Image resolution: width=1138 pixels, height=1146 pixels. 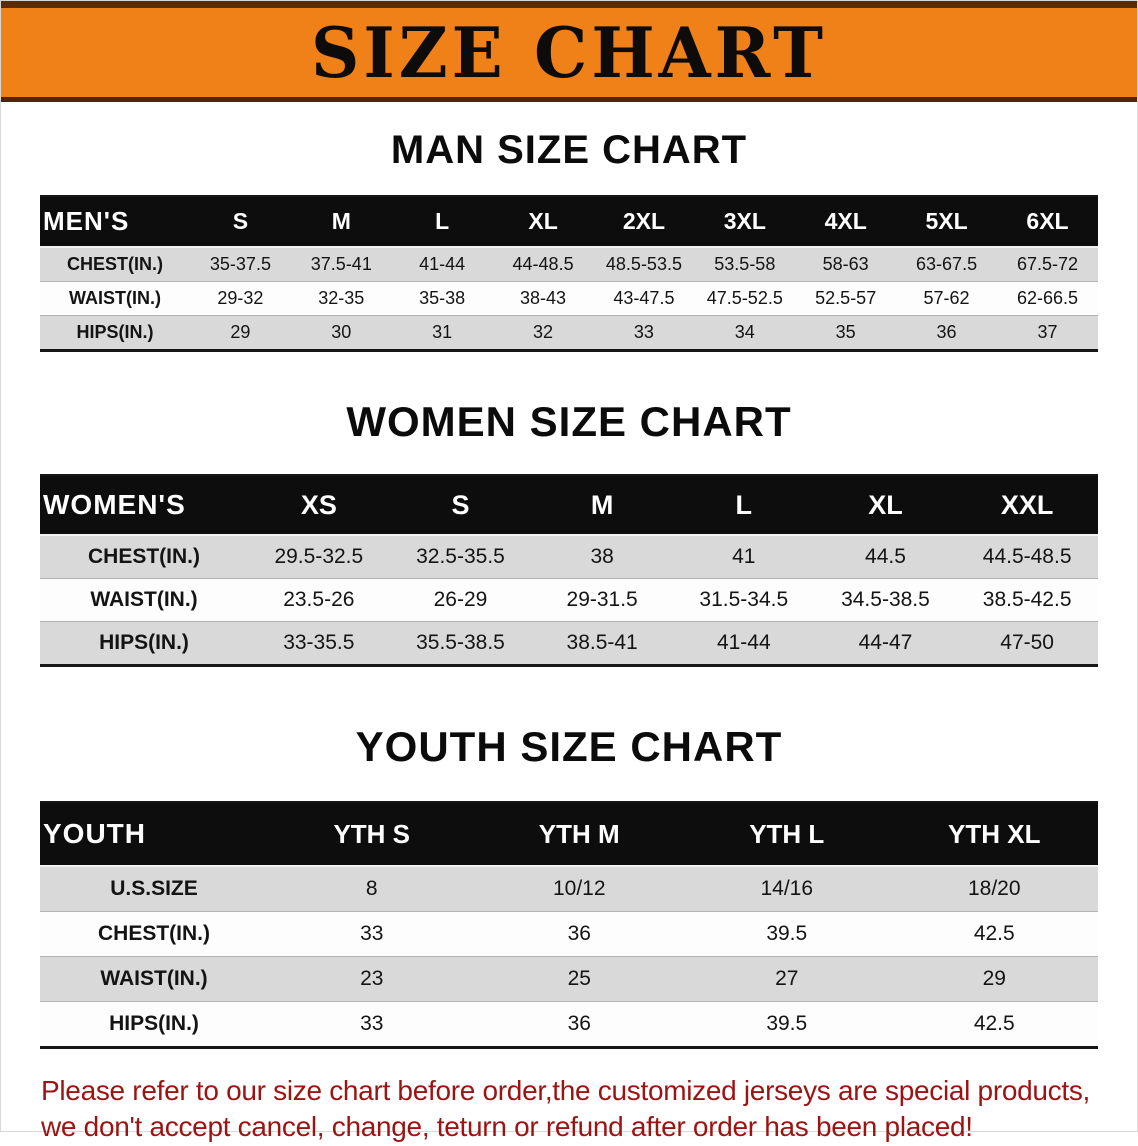 I want to click on table-header-row: YOUTH YTH S YTH M YTH L YTH XL, so click(x=569, y=834).